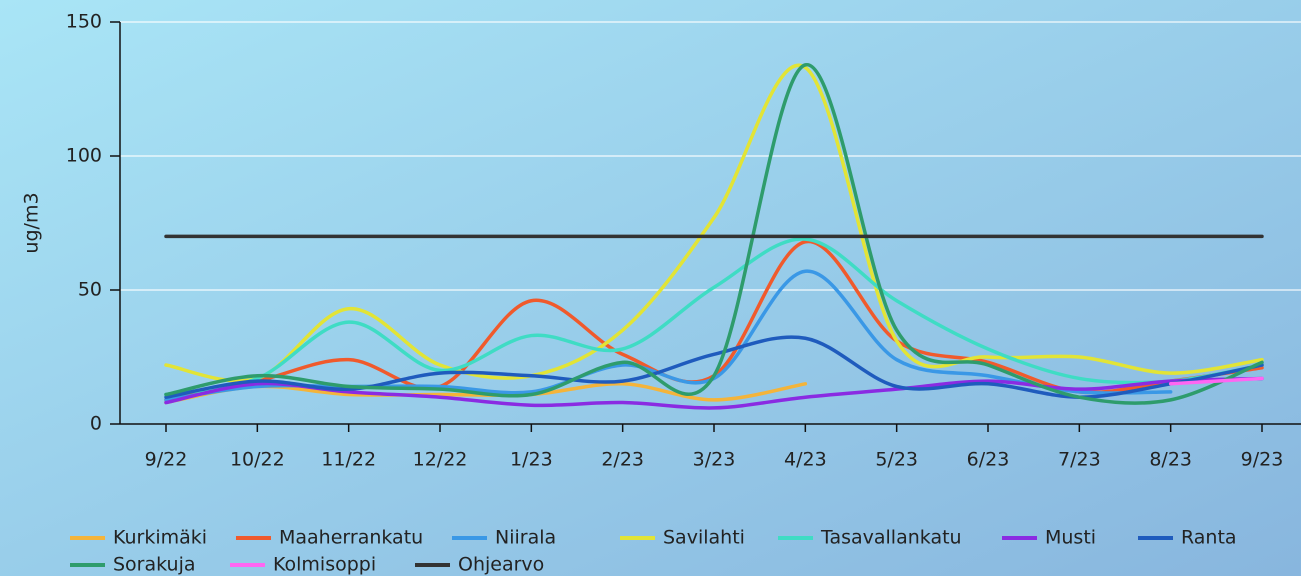 Image resolution: width=1301 pixels, height=576 pixels. I want to click on y-axis-label: ug/m3, so click(32, 222).